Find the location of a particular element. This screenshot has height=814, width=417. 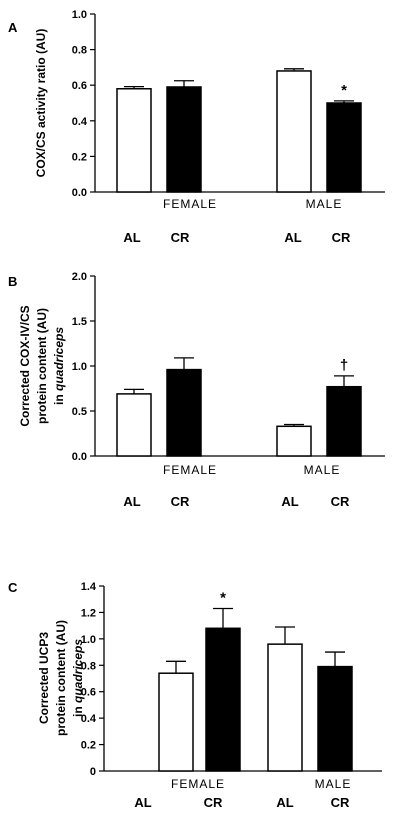

y-axis-title-line: COX/CS activity ratio (AU) is located at coordinates (41, 103).